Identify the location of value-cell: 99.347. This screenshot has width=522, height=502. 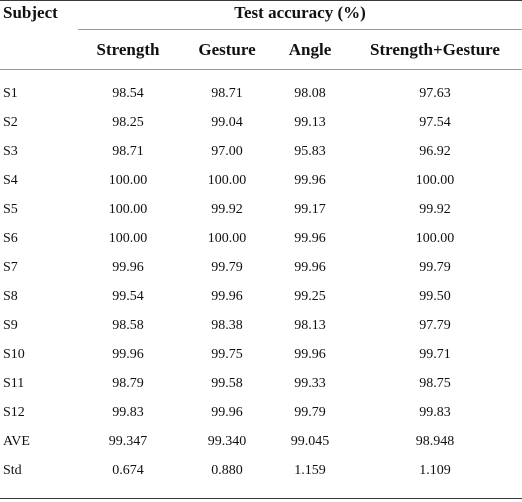
(128, 441).